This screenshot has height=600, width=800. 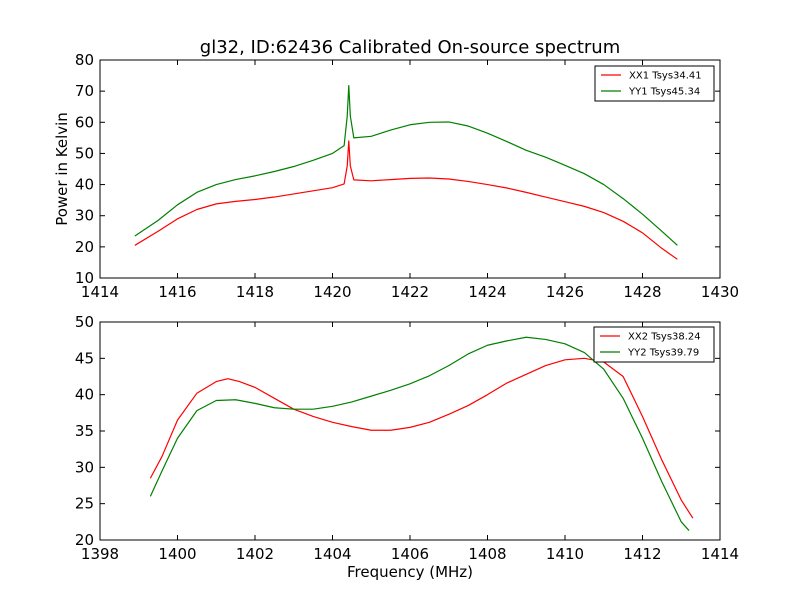 What do you see at coordinates (255, 554) in the screenshot?
I see `bottom-x-tick-label: 1402` at bounding box center [255, 554].